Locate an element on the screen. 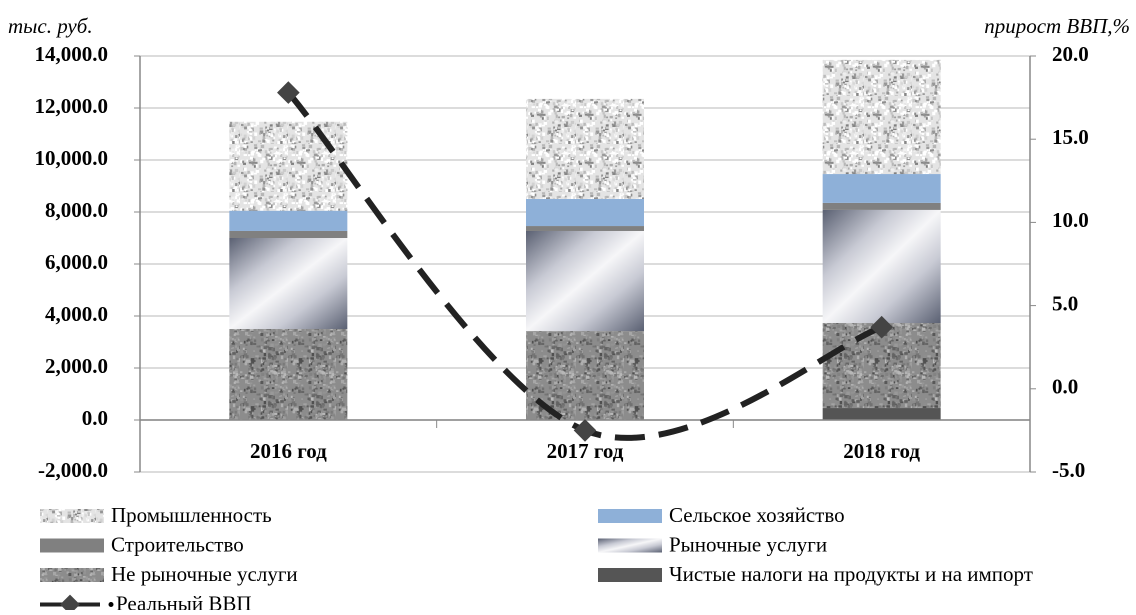 This screenshot has width=1136, height=615. y-tick-label: 2,000.0 is located at coordinates (76, 366).